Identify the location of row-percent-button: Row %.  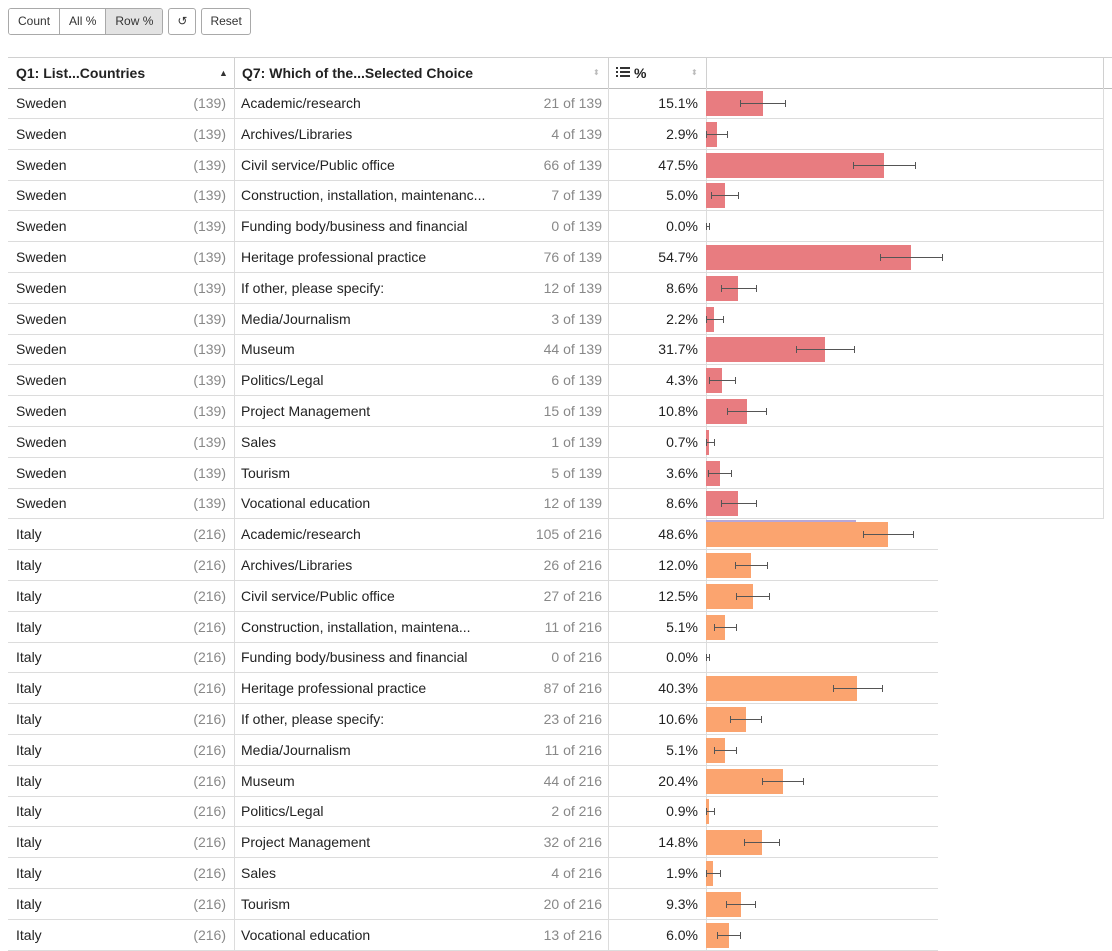
(134, 21).